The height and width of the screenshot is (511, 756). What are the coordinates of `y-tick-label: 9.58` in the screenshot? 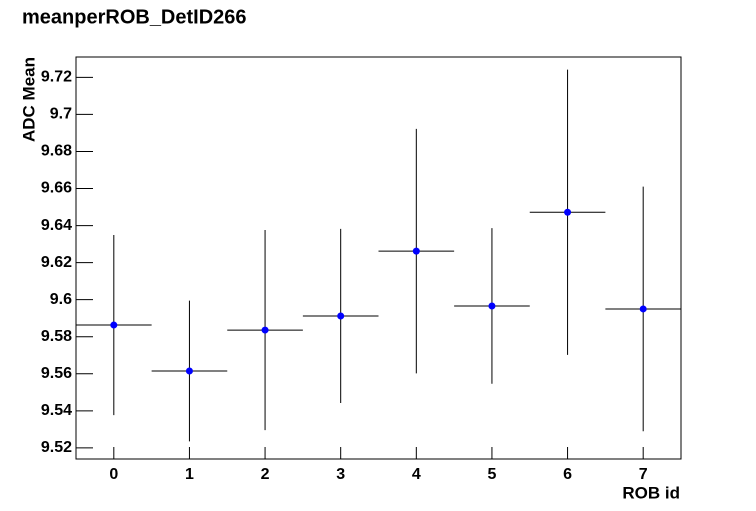 It's located at (56, 336).